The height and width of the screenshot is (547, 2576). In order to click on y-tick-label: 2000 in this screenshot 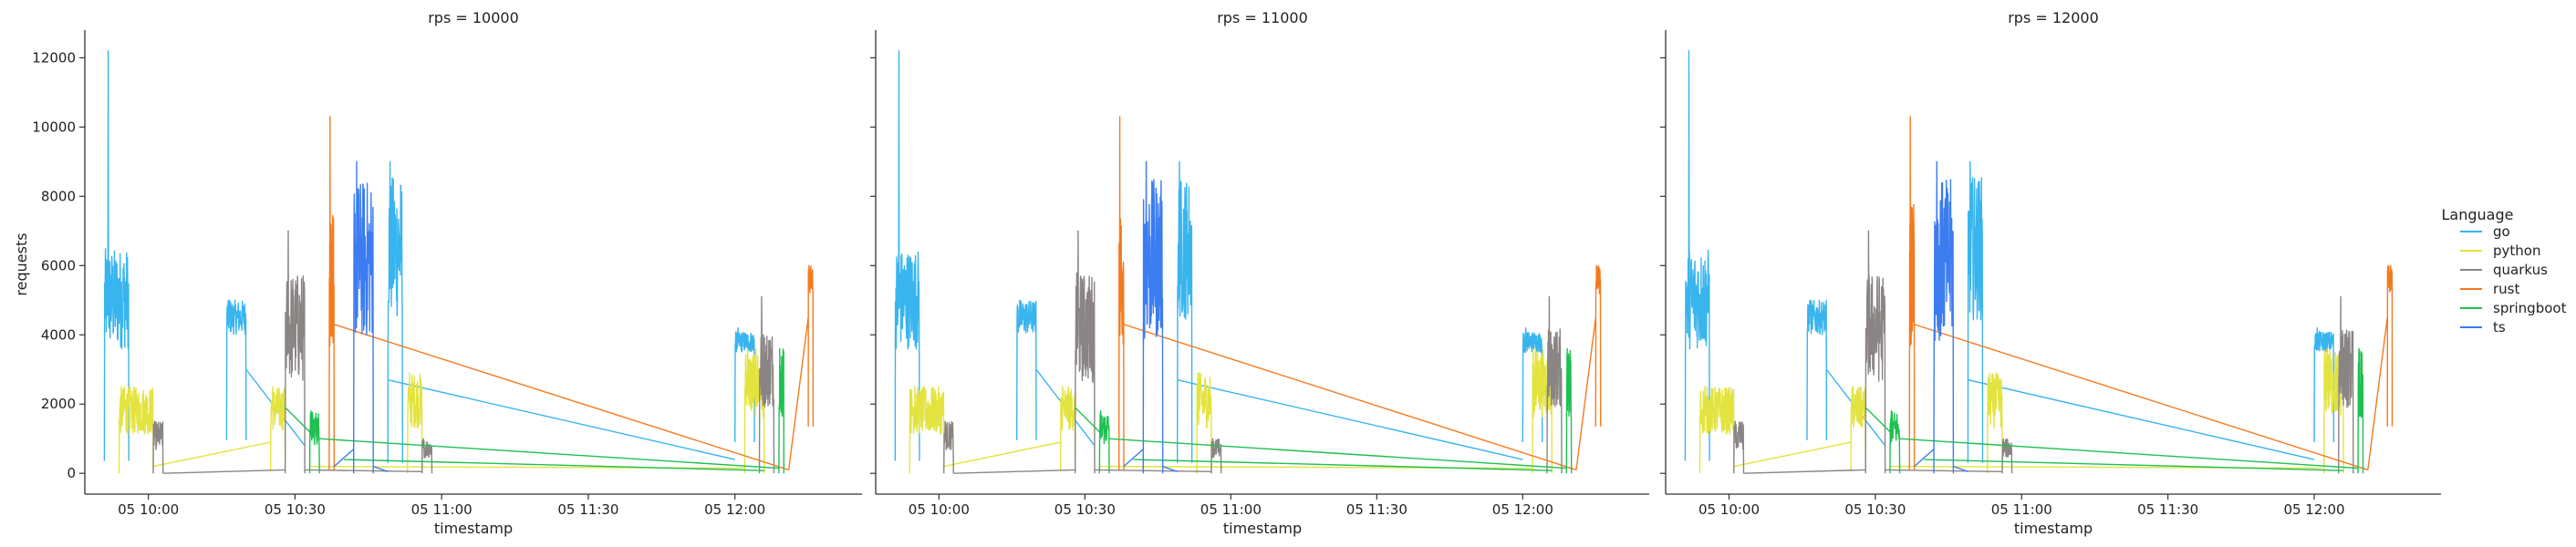, I will do `click(58, 404)`.